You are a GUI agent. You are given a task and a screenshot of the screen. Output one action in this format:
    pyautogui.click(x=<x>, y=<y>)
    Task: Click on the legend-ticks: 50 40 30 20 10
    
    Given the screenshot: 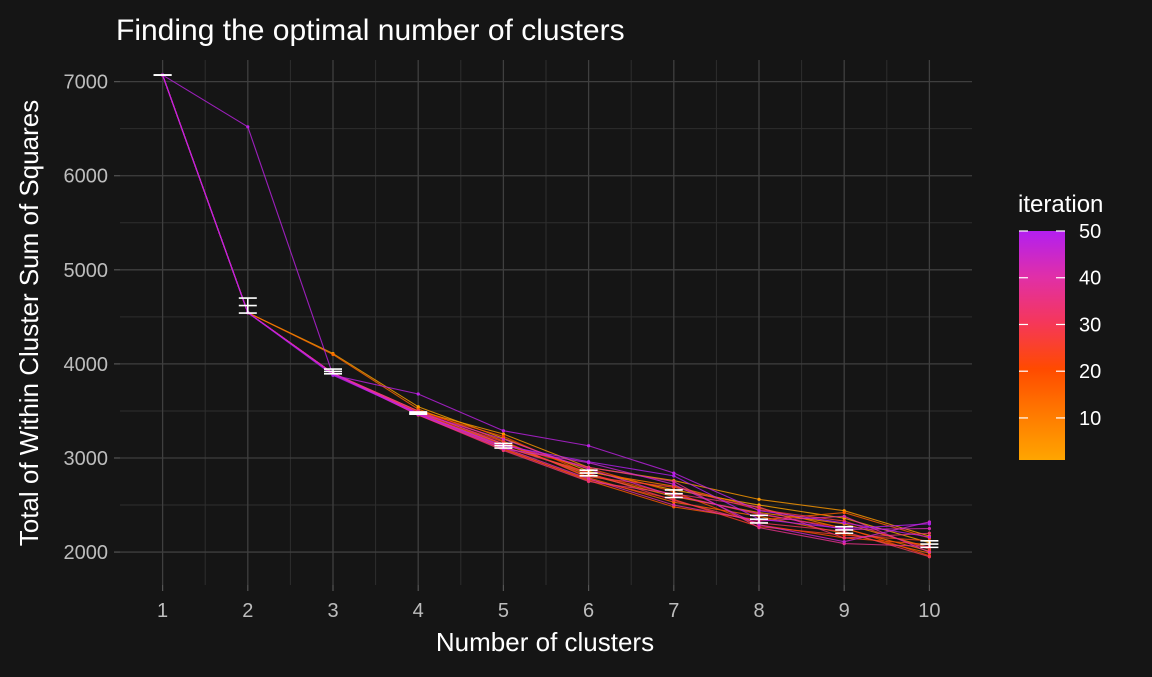 What is the action you would take?
    pyautogui.click(x=1060, y=325)
    